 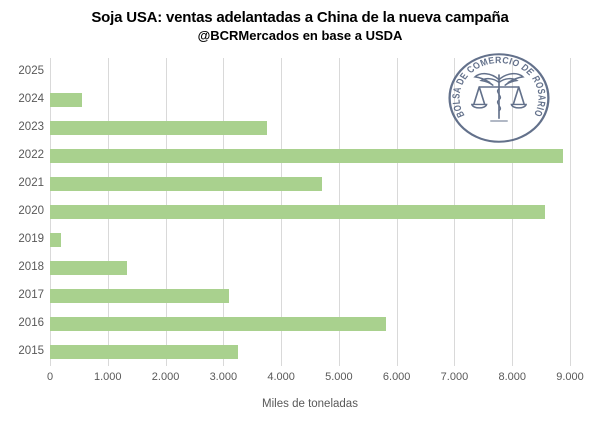 I want to click on bar-row: 2018, so click(x=294, y=268).